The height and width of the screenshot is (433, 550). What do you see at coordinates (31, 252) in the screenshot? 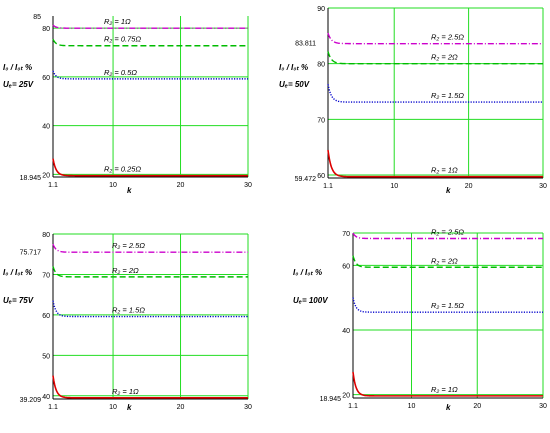
I see `y-tick-label: 75.717` at bounding box center [31, 252].